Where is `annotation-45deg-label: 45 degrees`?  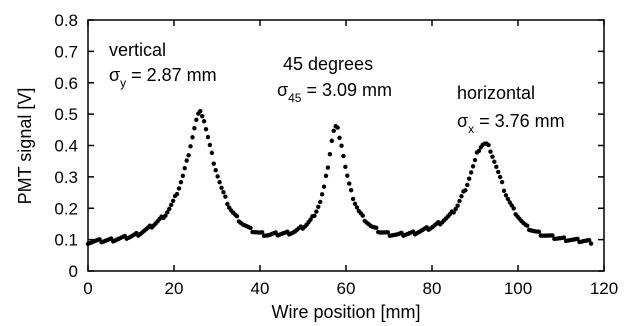
annotation-45deg-label: 45 degrees is located at coordinates (328, 64).